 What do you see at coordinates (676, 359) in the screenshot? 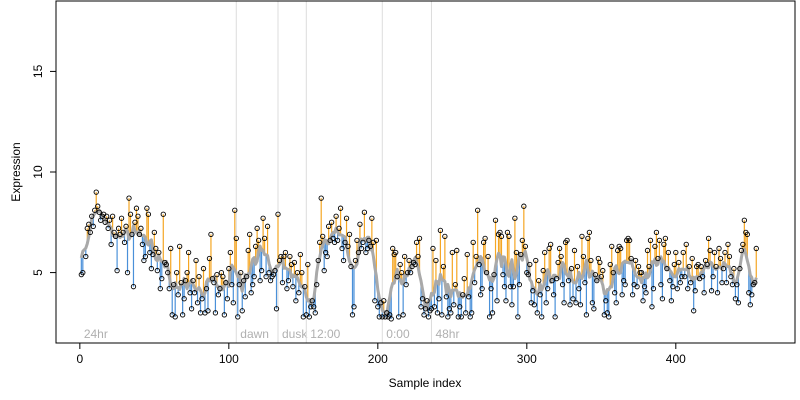
I see `x-tick-label: 400` at bounding box center [676, 359].